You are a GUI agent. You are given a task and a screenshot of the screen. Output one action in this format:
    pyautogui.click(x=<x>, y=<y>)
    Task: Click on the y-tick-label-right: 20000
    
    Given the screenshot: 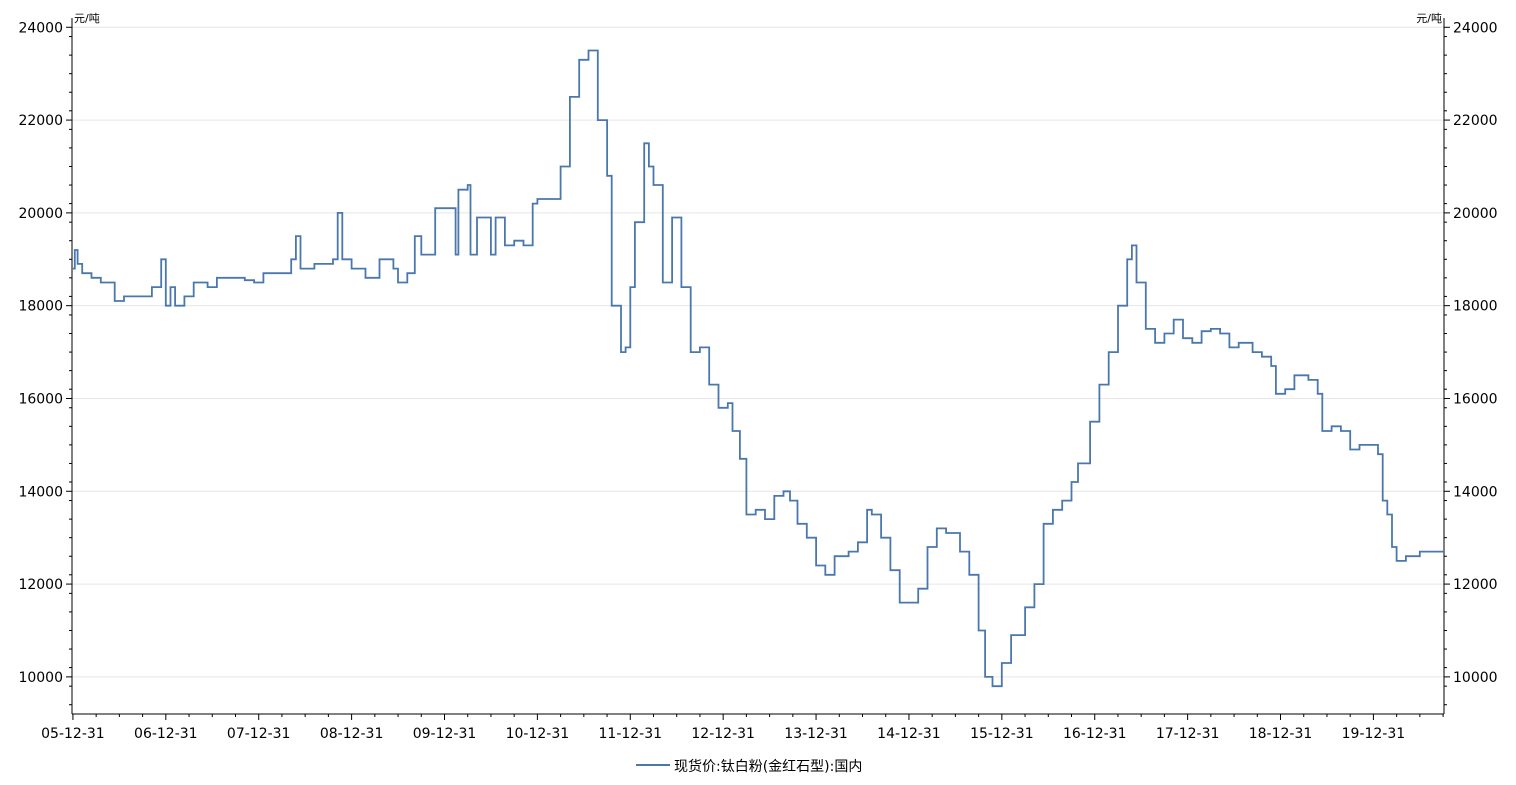 What is the action you would take?
    pyautogui.click(x=1475, y=214)
    